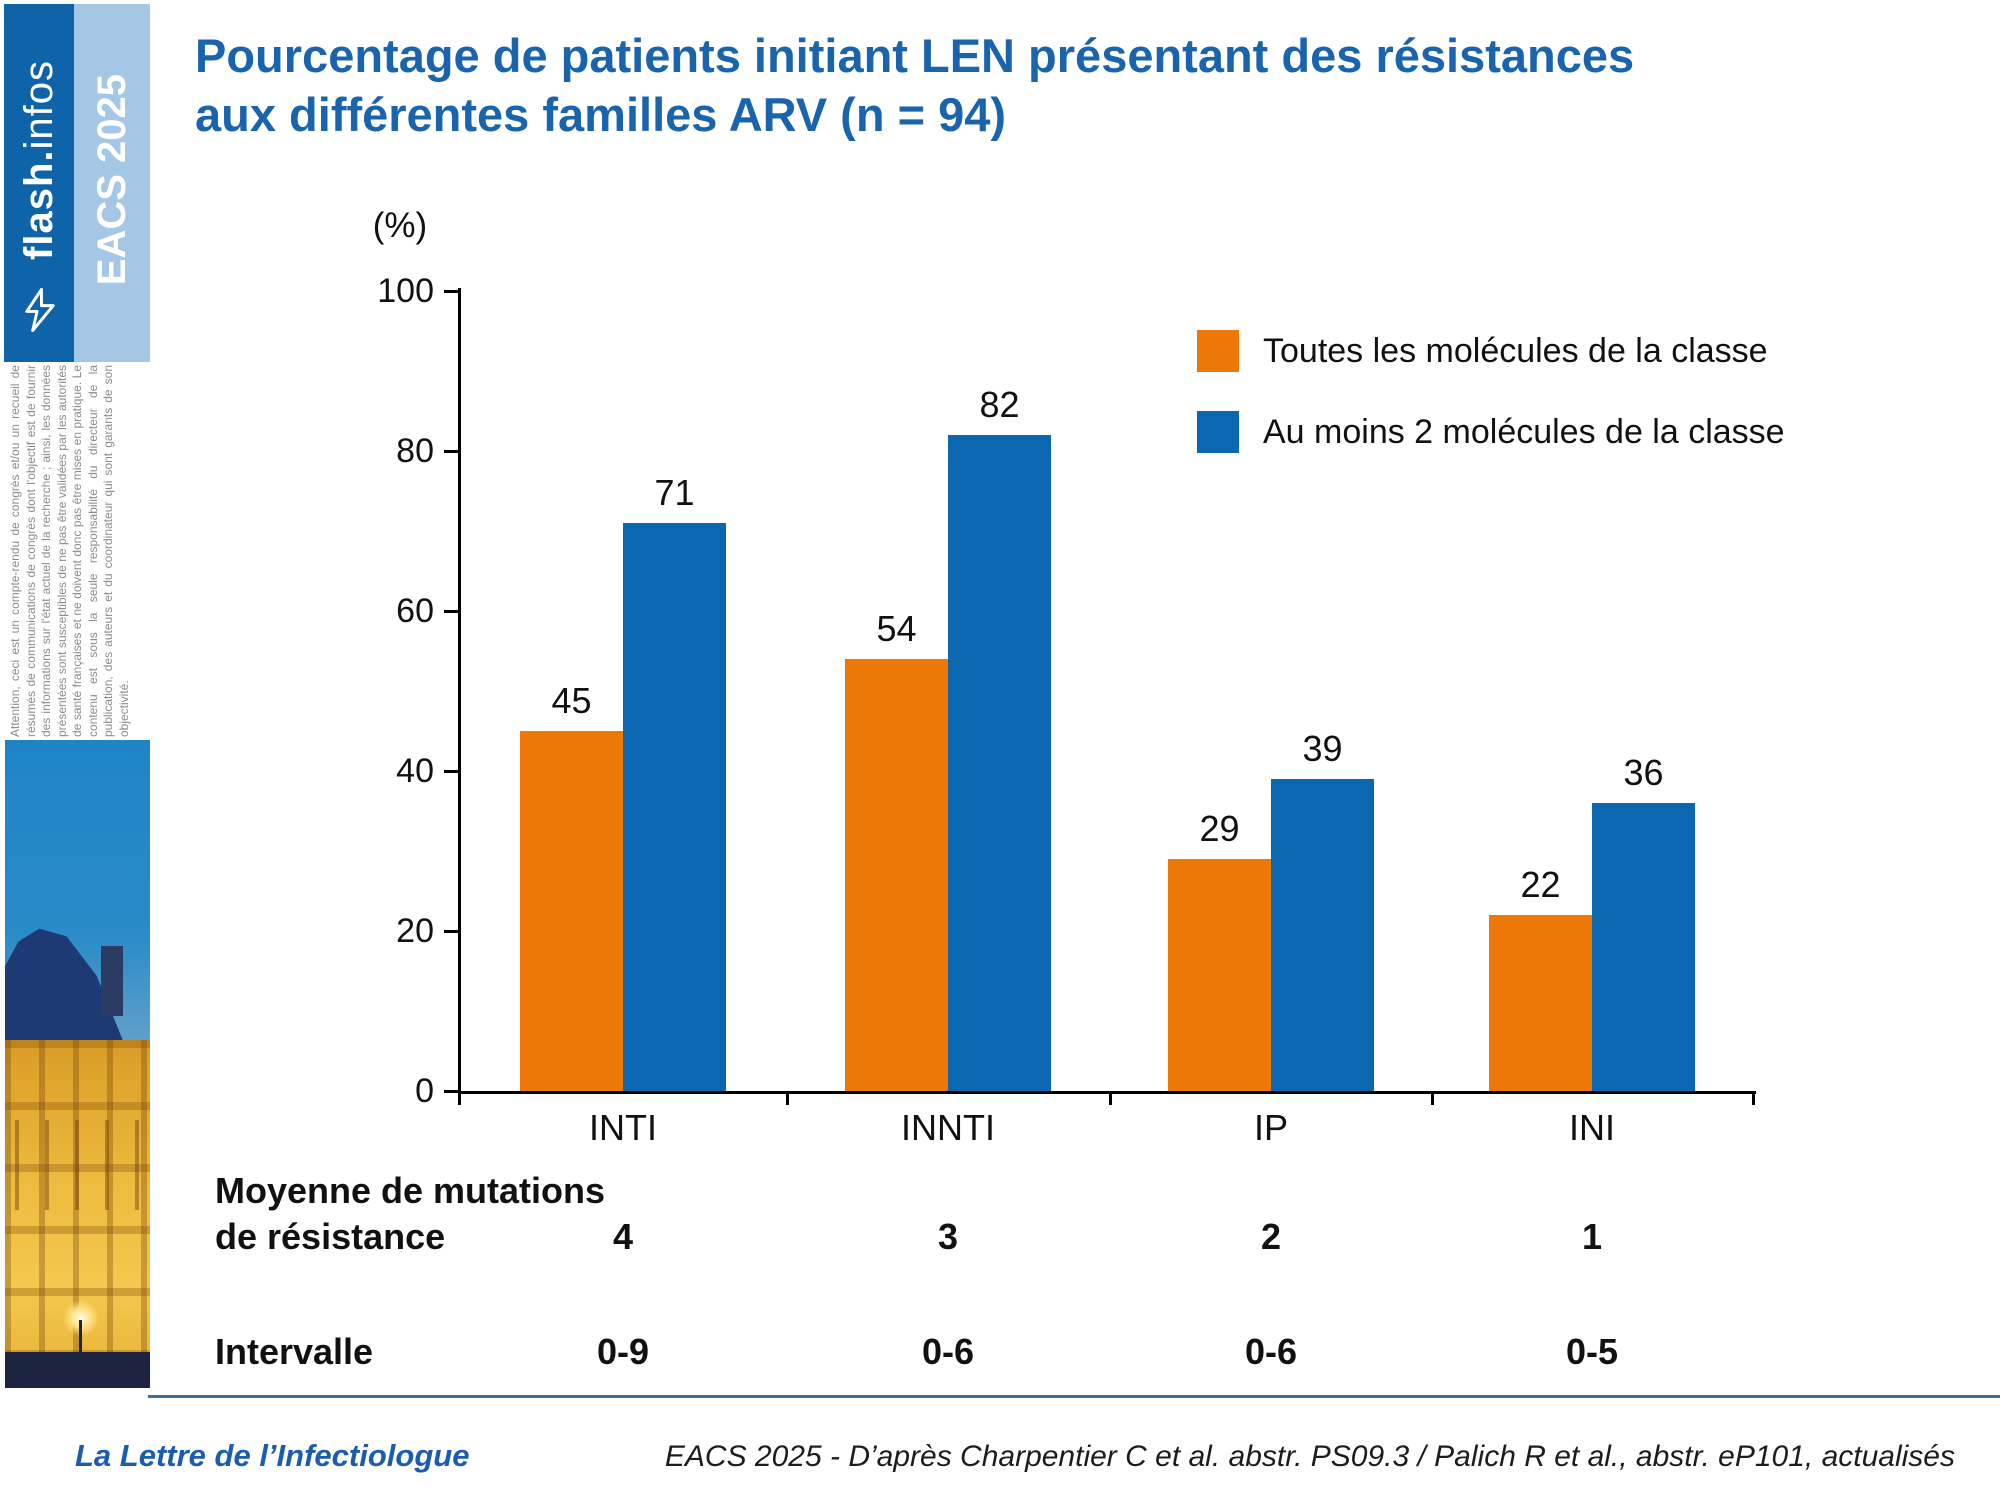  What do you see at coordinates (1107, 1092) in the screenshot?
I see `x-axis-line` at bounding box center [1107, 1092].